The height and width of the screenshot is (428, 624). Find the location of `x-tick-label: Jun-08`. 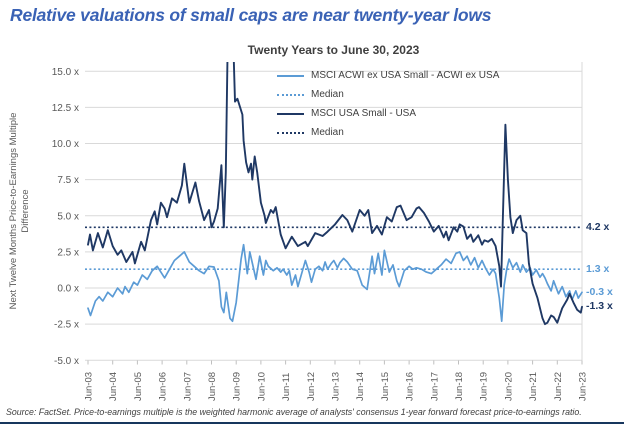

x-tick-label: Jun-08 is located at coordinates (212, 386).